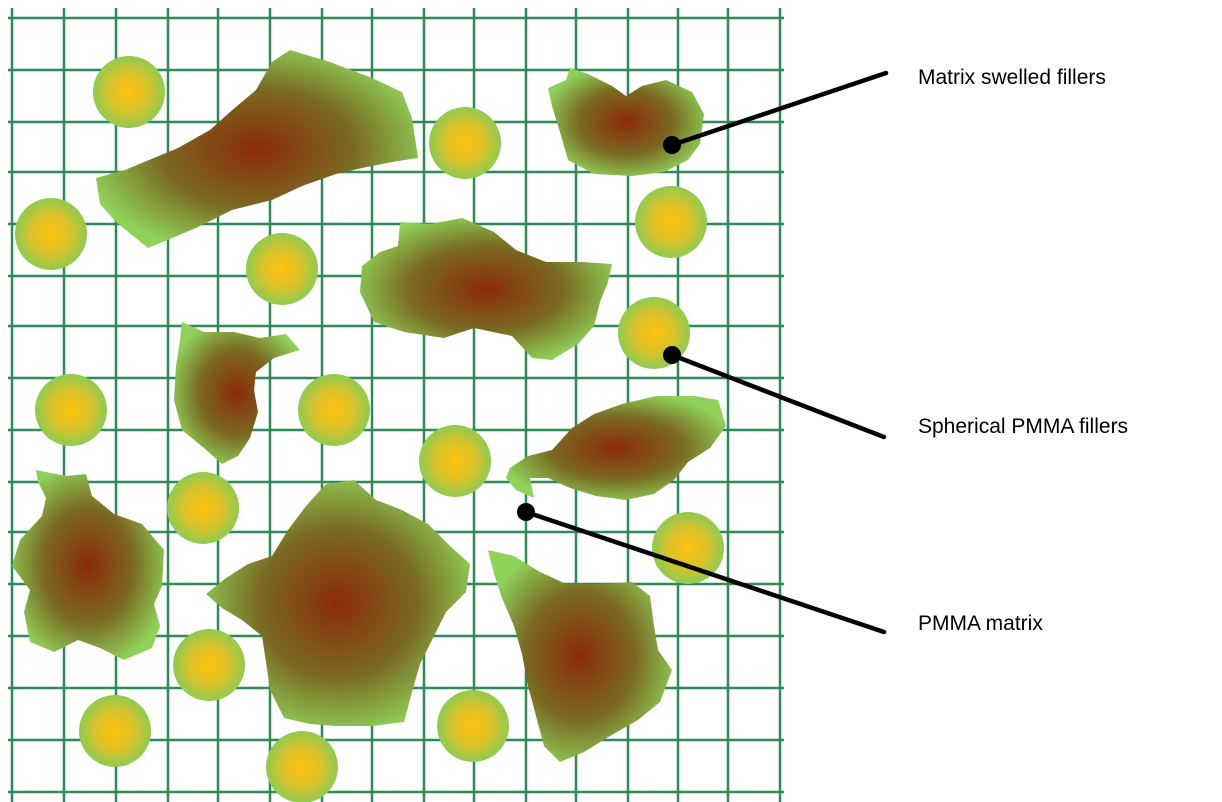 Image resolution: width=1222 pixels, height=802 pixels. I want to click on leader-dot-spherical, so click(672, 355).